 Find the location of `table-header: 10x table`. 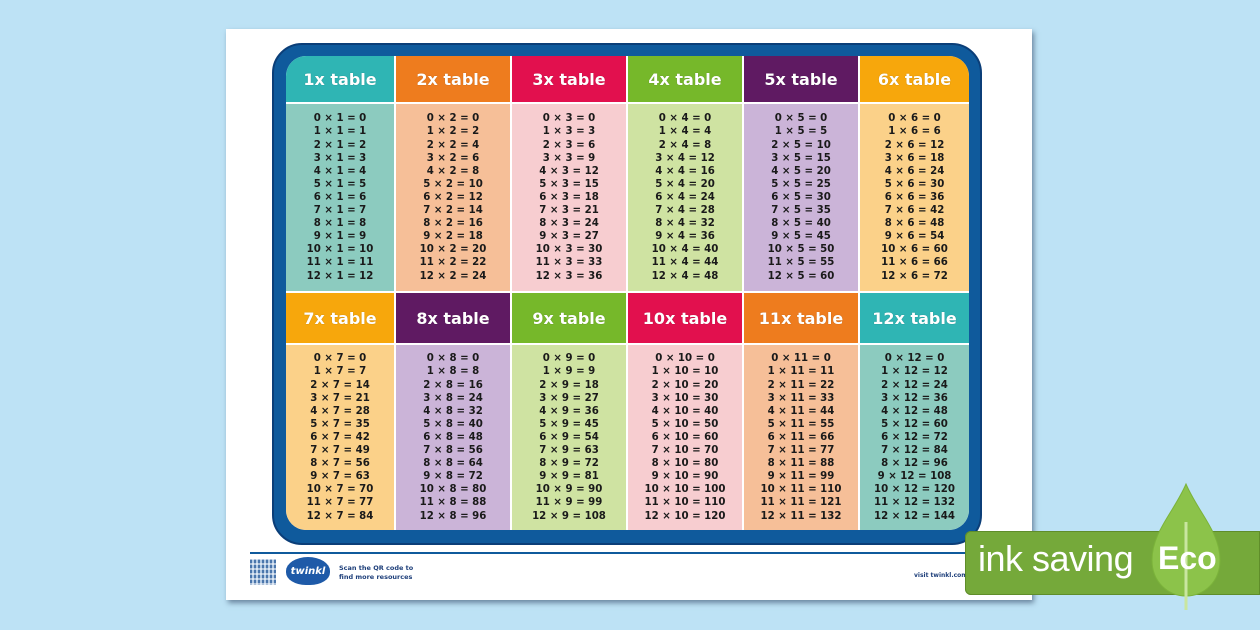

table-header: 10x table is located at coordinates (685, 318).